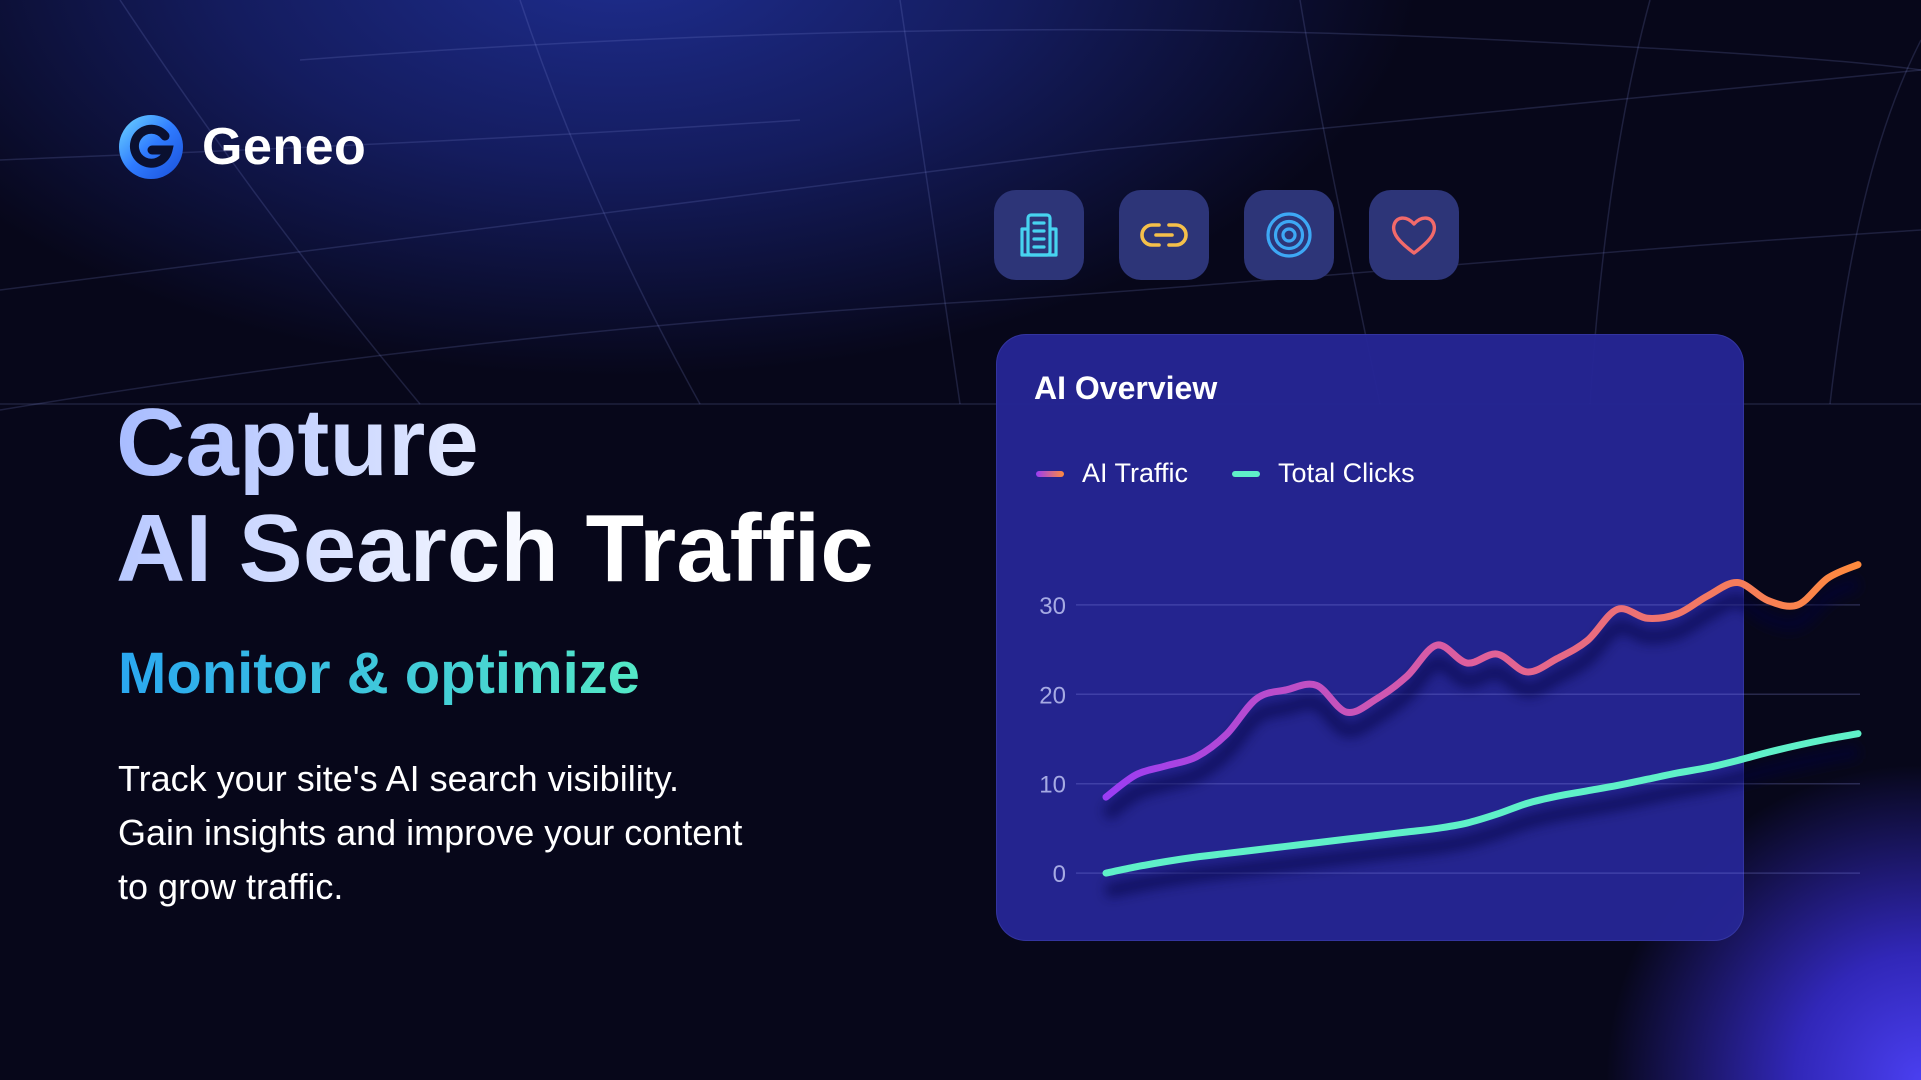 The height and width of the screenshot is (1080, 1921). What do you see at coordinates (1482, 681) in the screenshot?
I see `series-line-ai-traffic` at bounding box center [1482, 681].